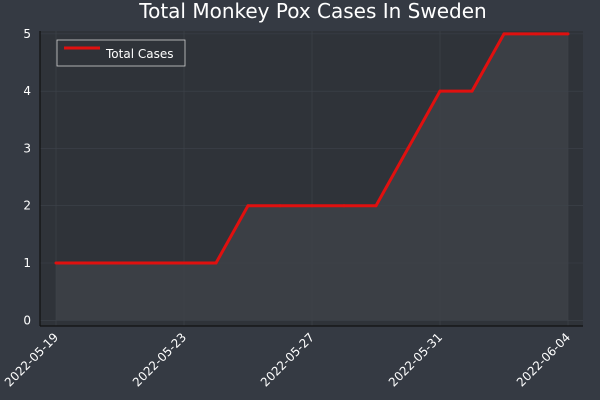  I want to click on x-tick-label: 2022-05-19, so click(31, 359).